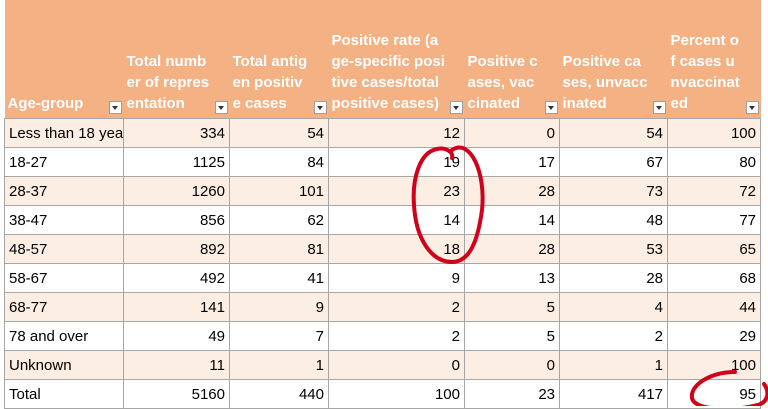  Describe the element at coordinates (714, 162) in the screenshot. I see `cell-percent-unvaccinated: 80` at that location.